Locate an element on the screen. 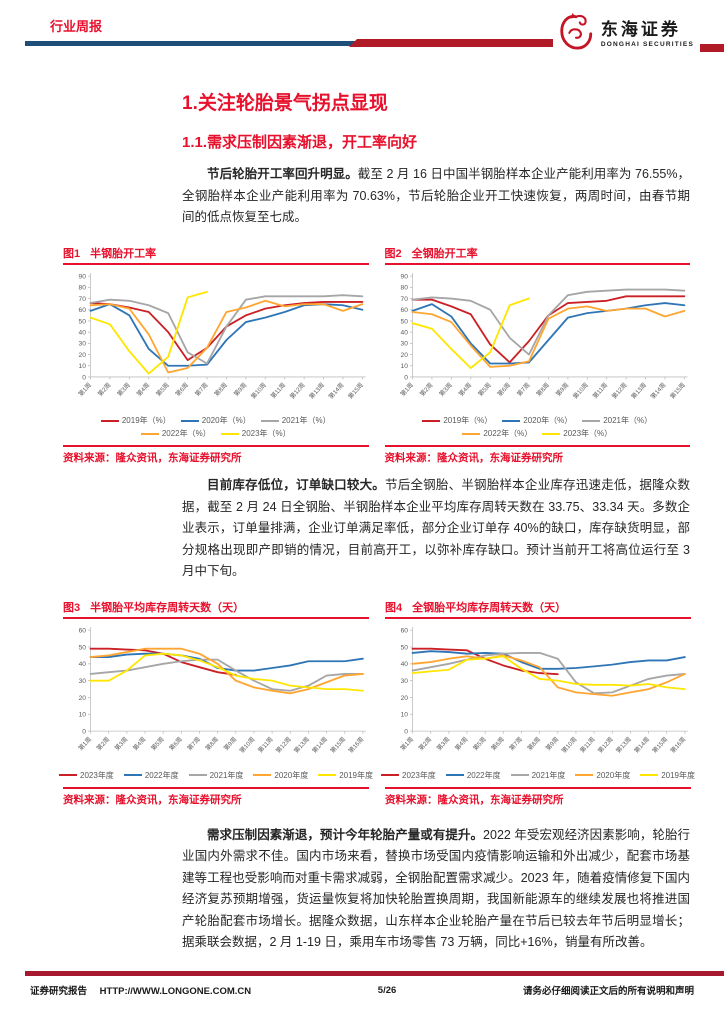 The image size is (724, 1024). svg-text: 第15周 is located at coordinates (338, 744).